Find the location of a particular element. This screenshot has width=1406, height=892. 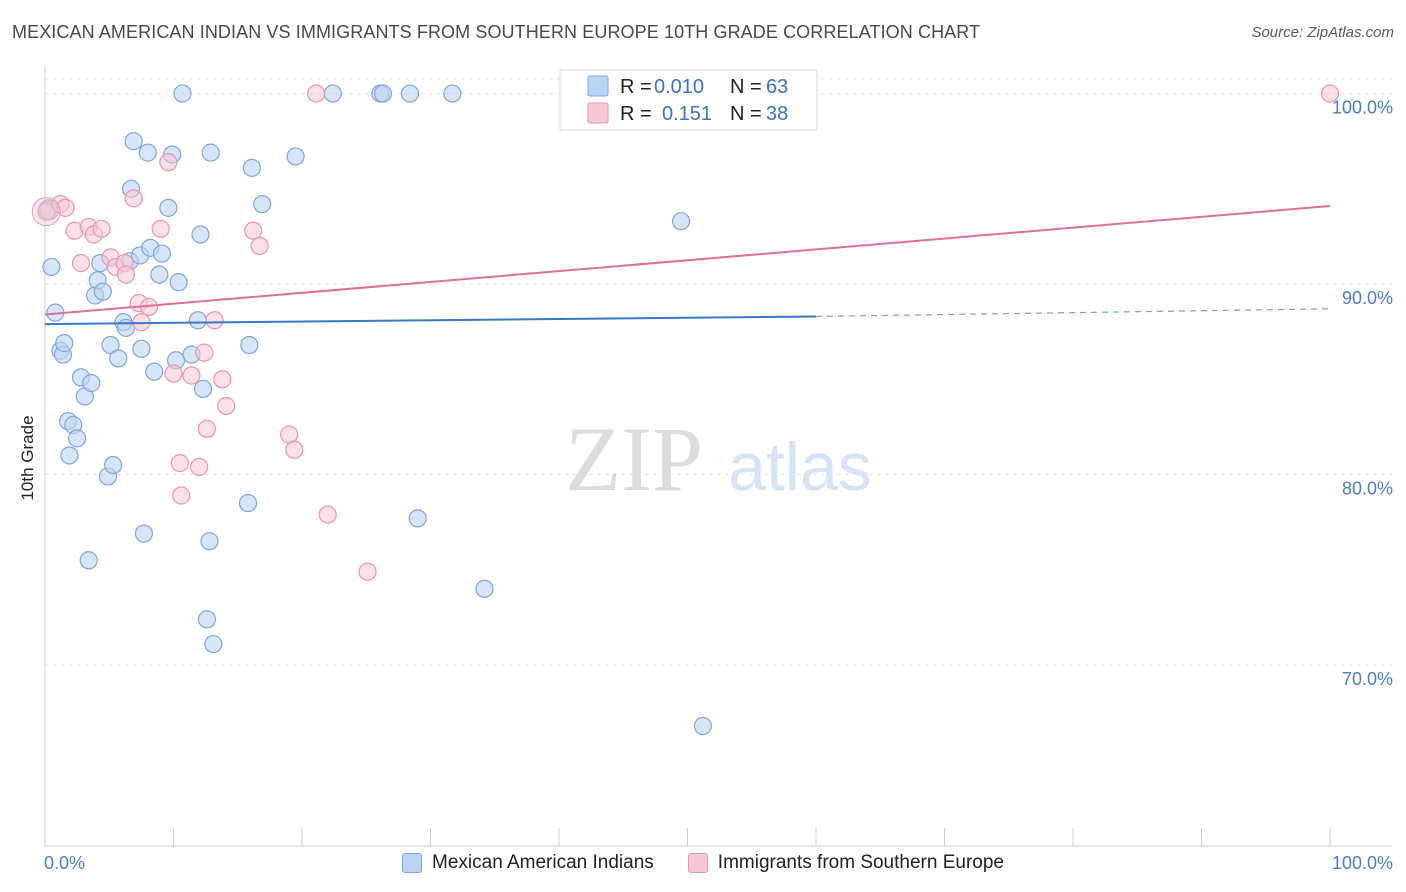

stats-r-value-pink: 0.151 is located at coordinates (687, 114).